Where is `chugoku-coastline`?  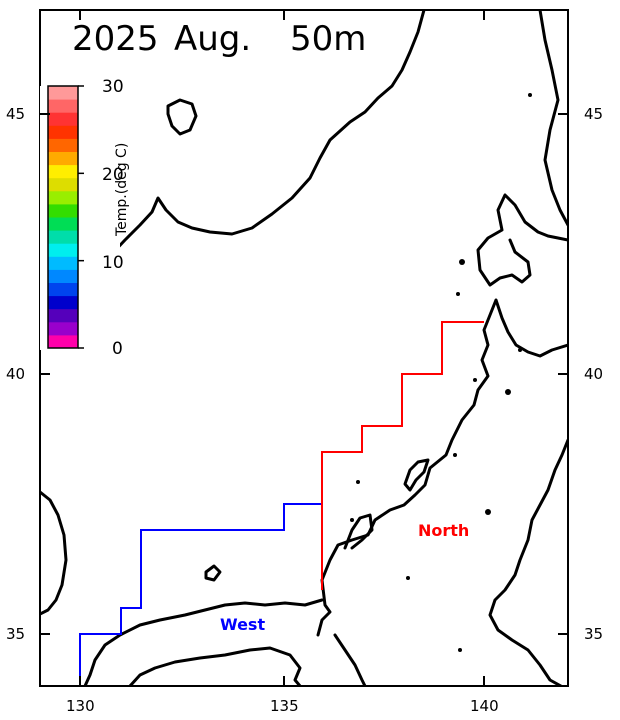
chugoku-coastline is located at coordinates (203, 642).